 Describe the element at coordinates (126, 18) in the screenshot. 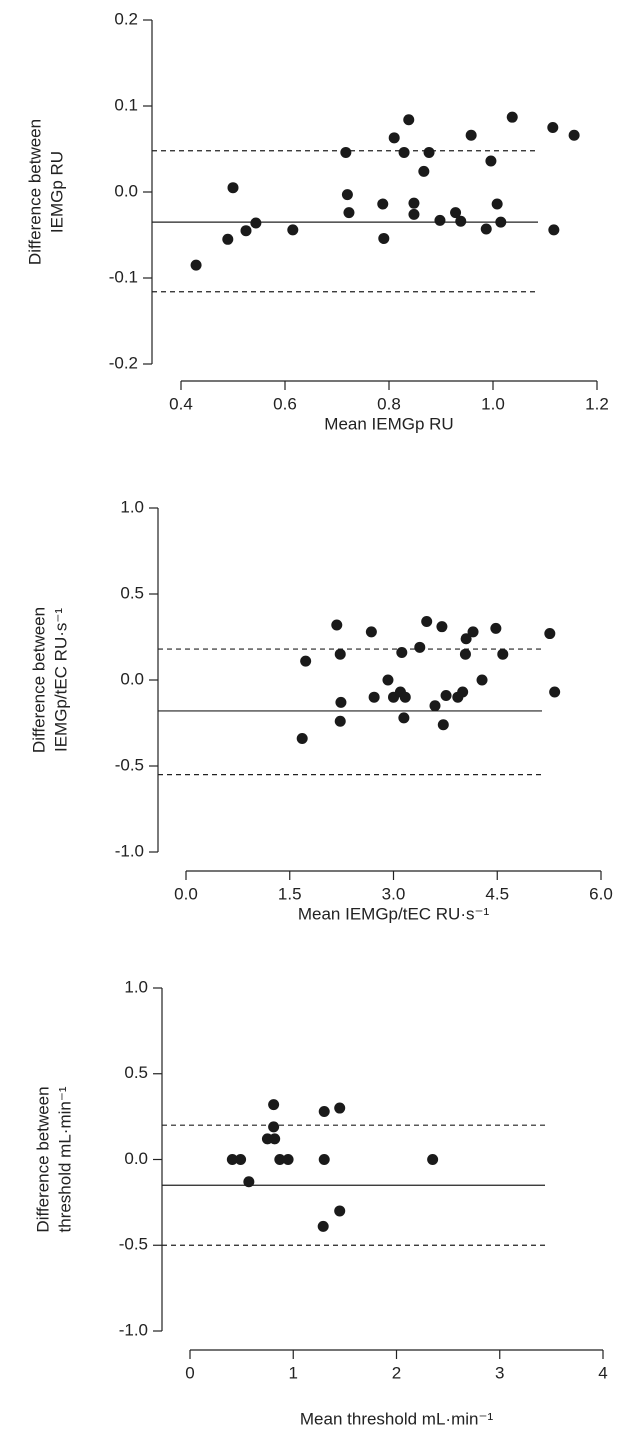

I see `y-tick-label: 0.2` at that location.